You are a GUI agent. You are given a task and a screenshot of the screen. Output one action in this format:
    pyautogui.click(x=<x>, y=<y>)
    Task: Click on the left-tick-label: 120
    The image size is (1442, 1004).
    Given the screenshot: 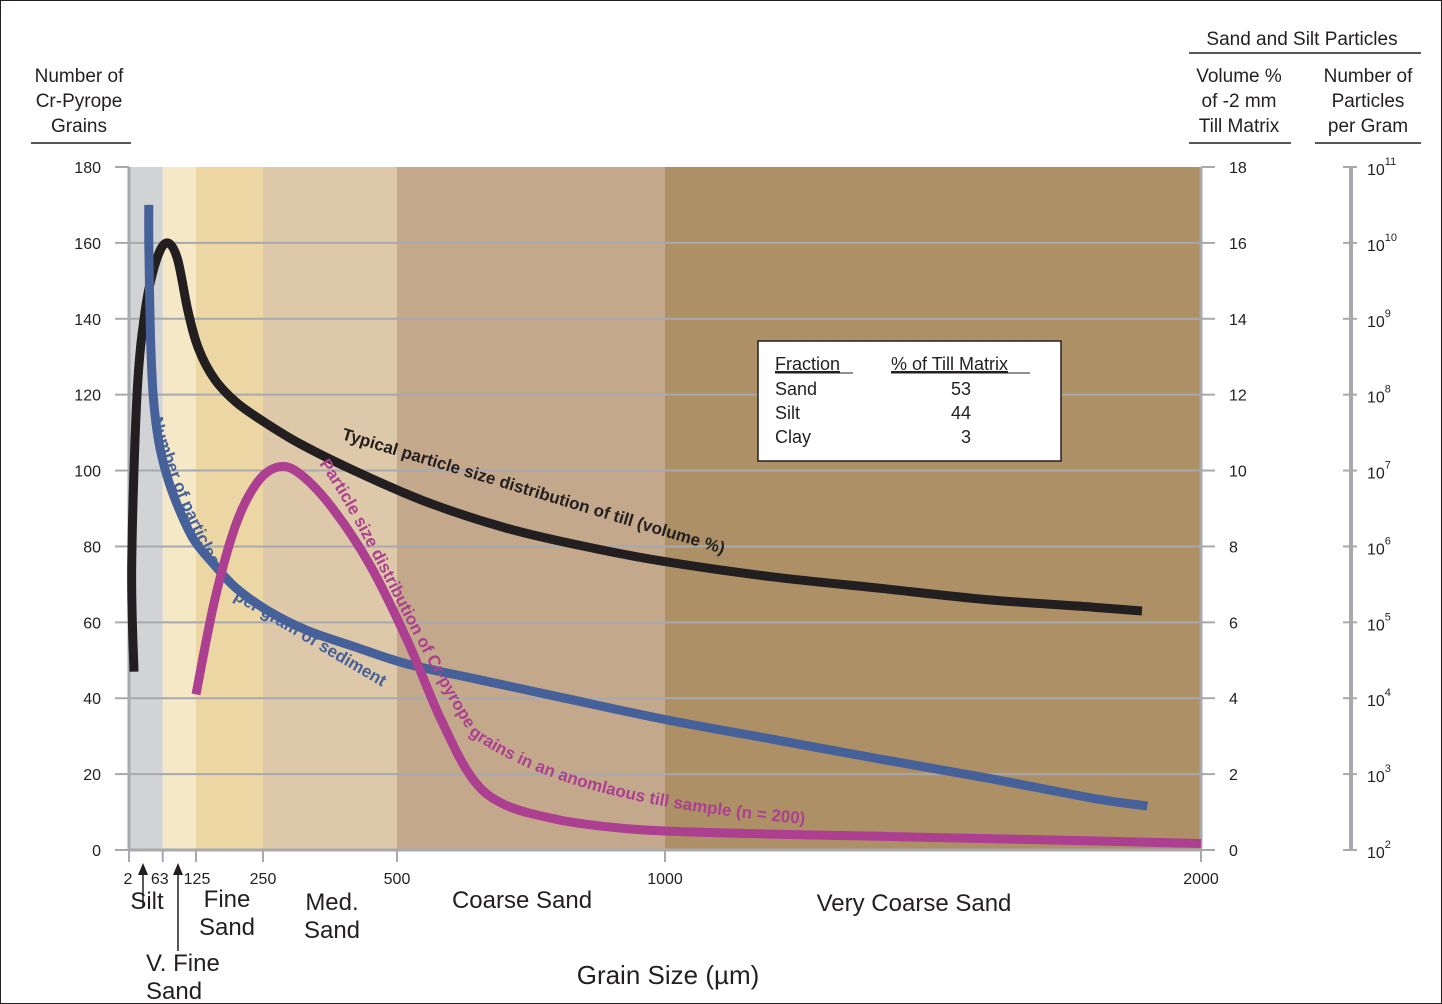 What is the action you would take?
    pyautogui.click(x=87, y=396)
    